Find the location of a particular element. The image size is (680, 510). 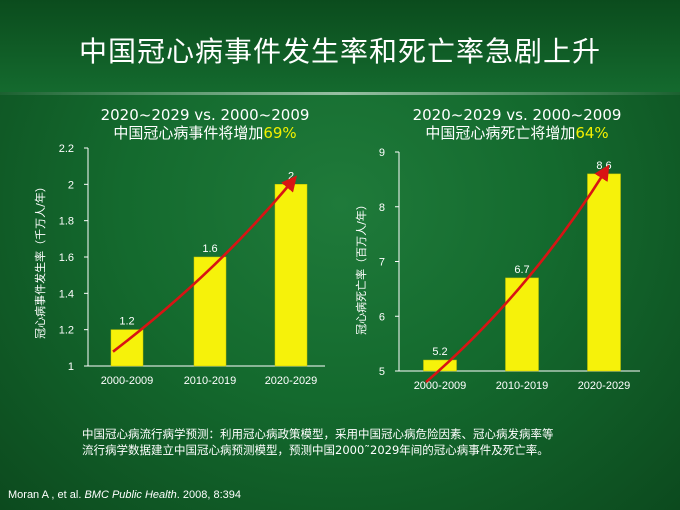

right-panel-title-highlight: 64% is located at coordinates (592, 133).